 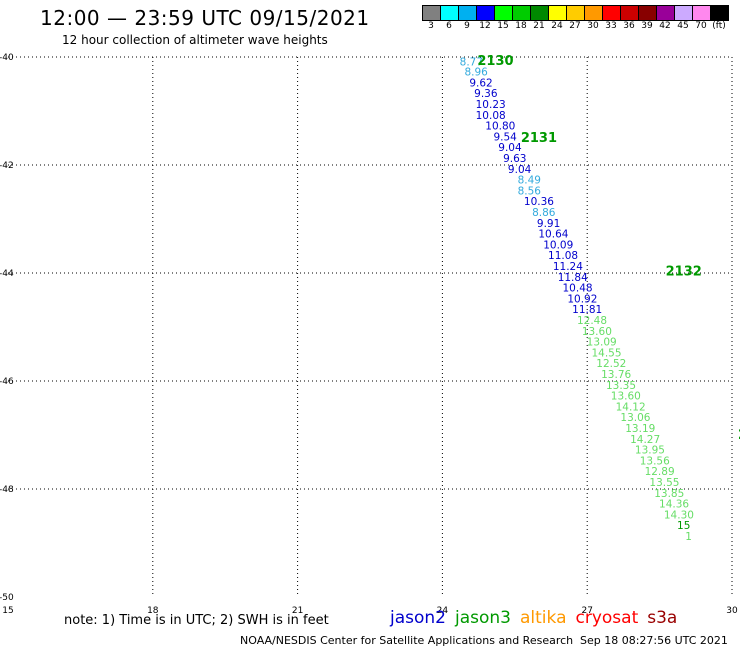 I want to click on wave-height-point: 9.36, so click(x=486, y=94).